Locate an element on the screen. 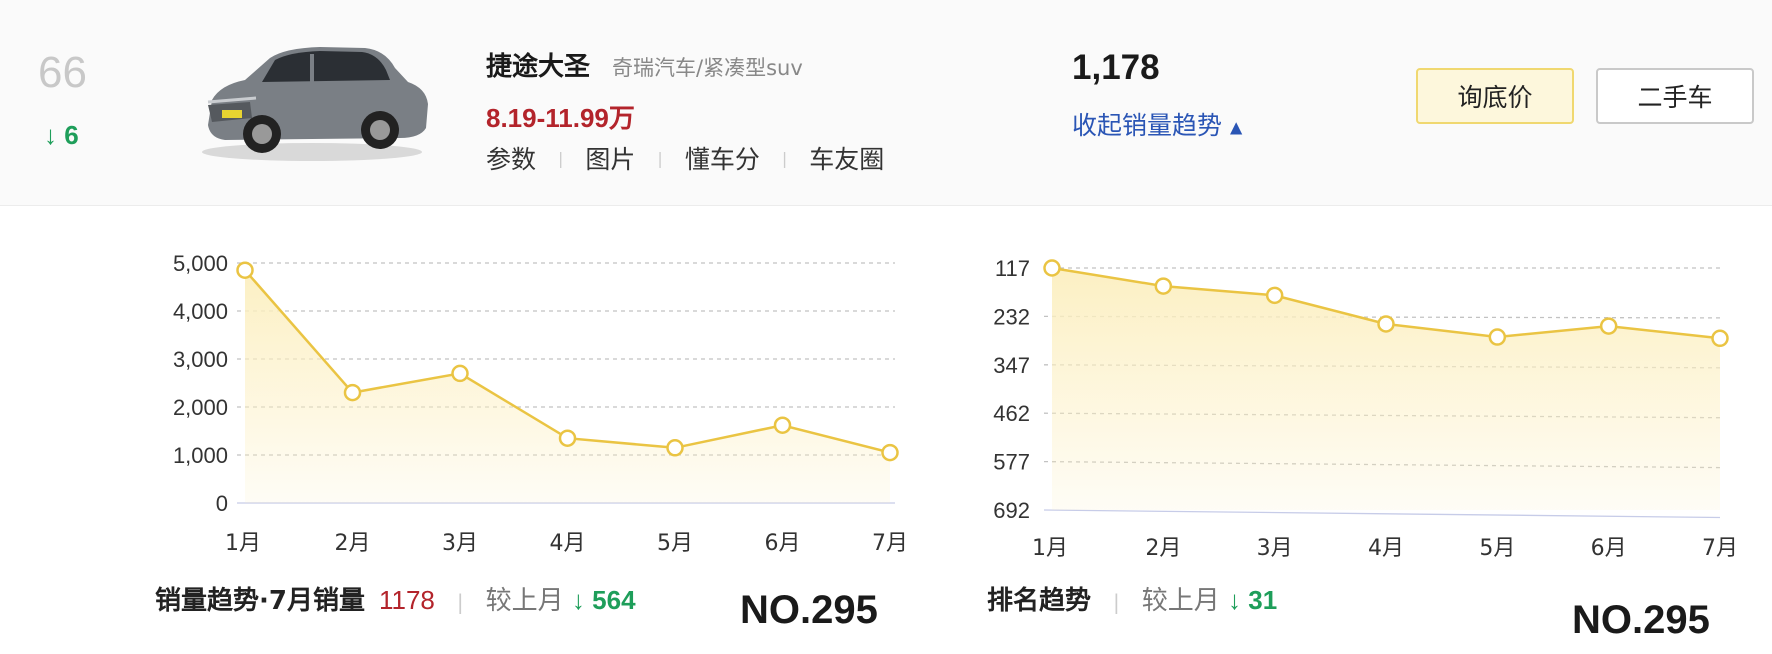 This screenshot has height=654, width=1772. sales-change: ↓ 564 is located at coordinates (603, 600).